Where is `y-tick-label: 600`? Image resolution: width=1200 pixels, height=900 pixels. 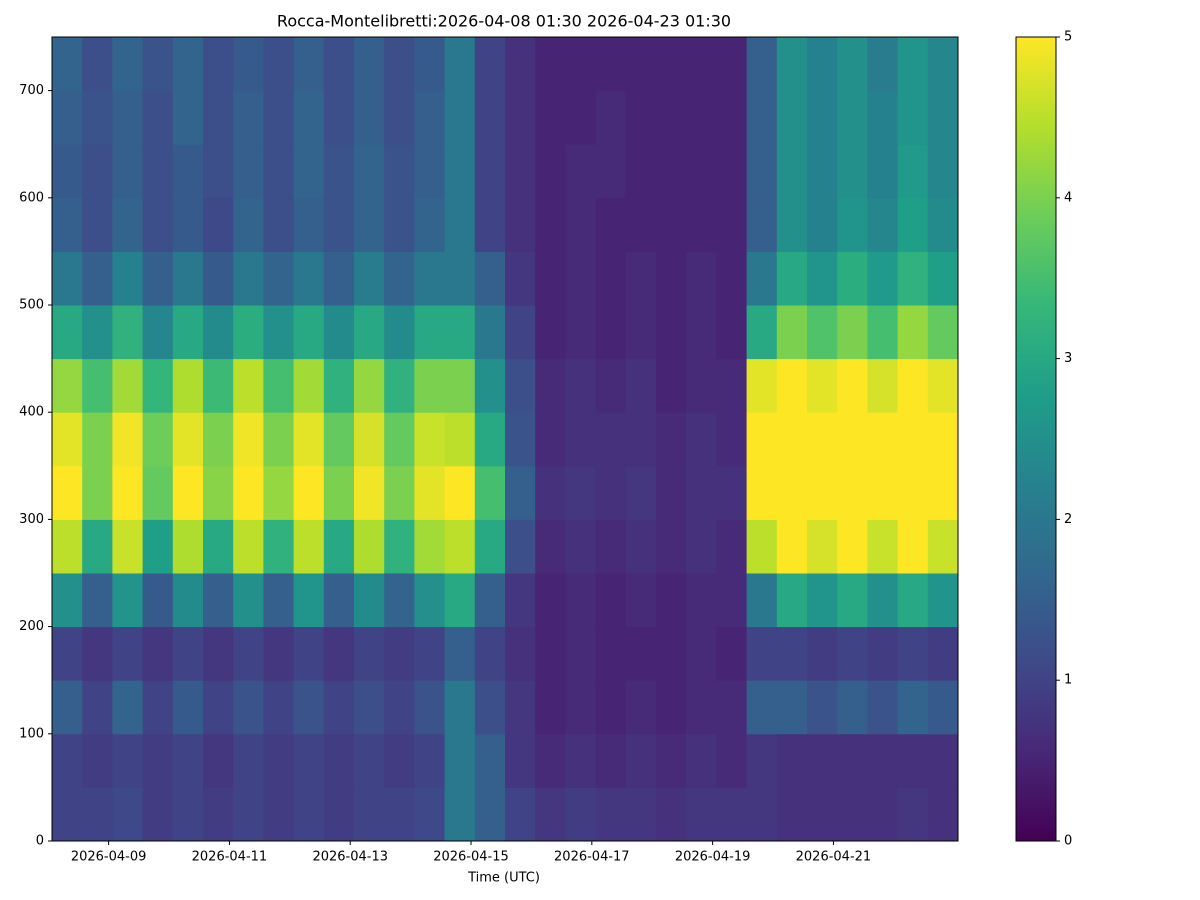 y-tick-label: 600 is located at coordinates (31, 197).